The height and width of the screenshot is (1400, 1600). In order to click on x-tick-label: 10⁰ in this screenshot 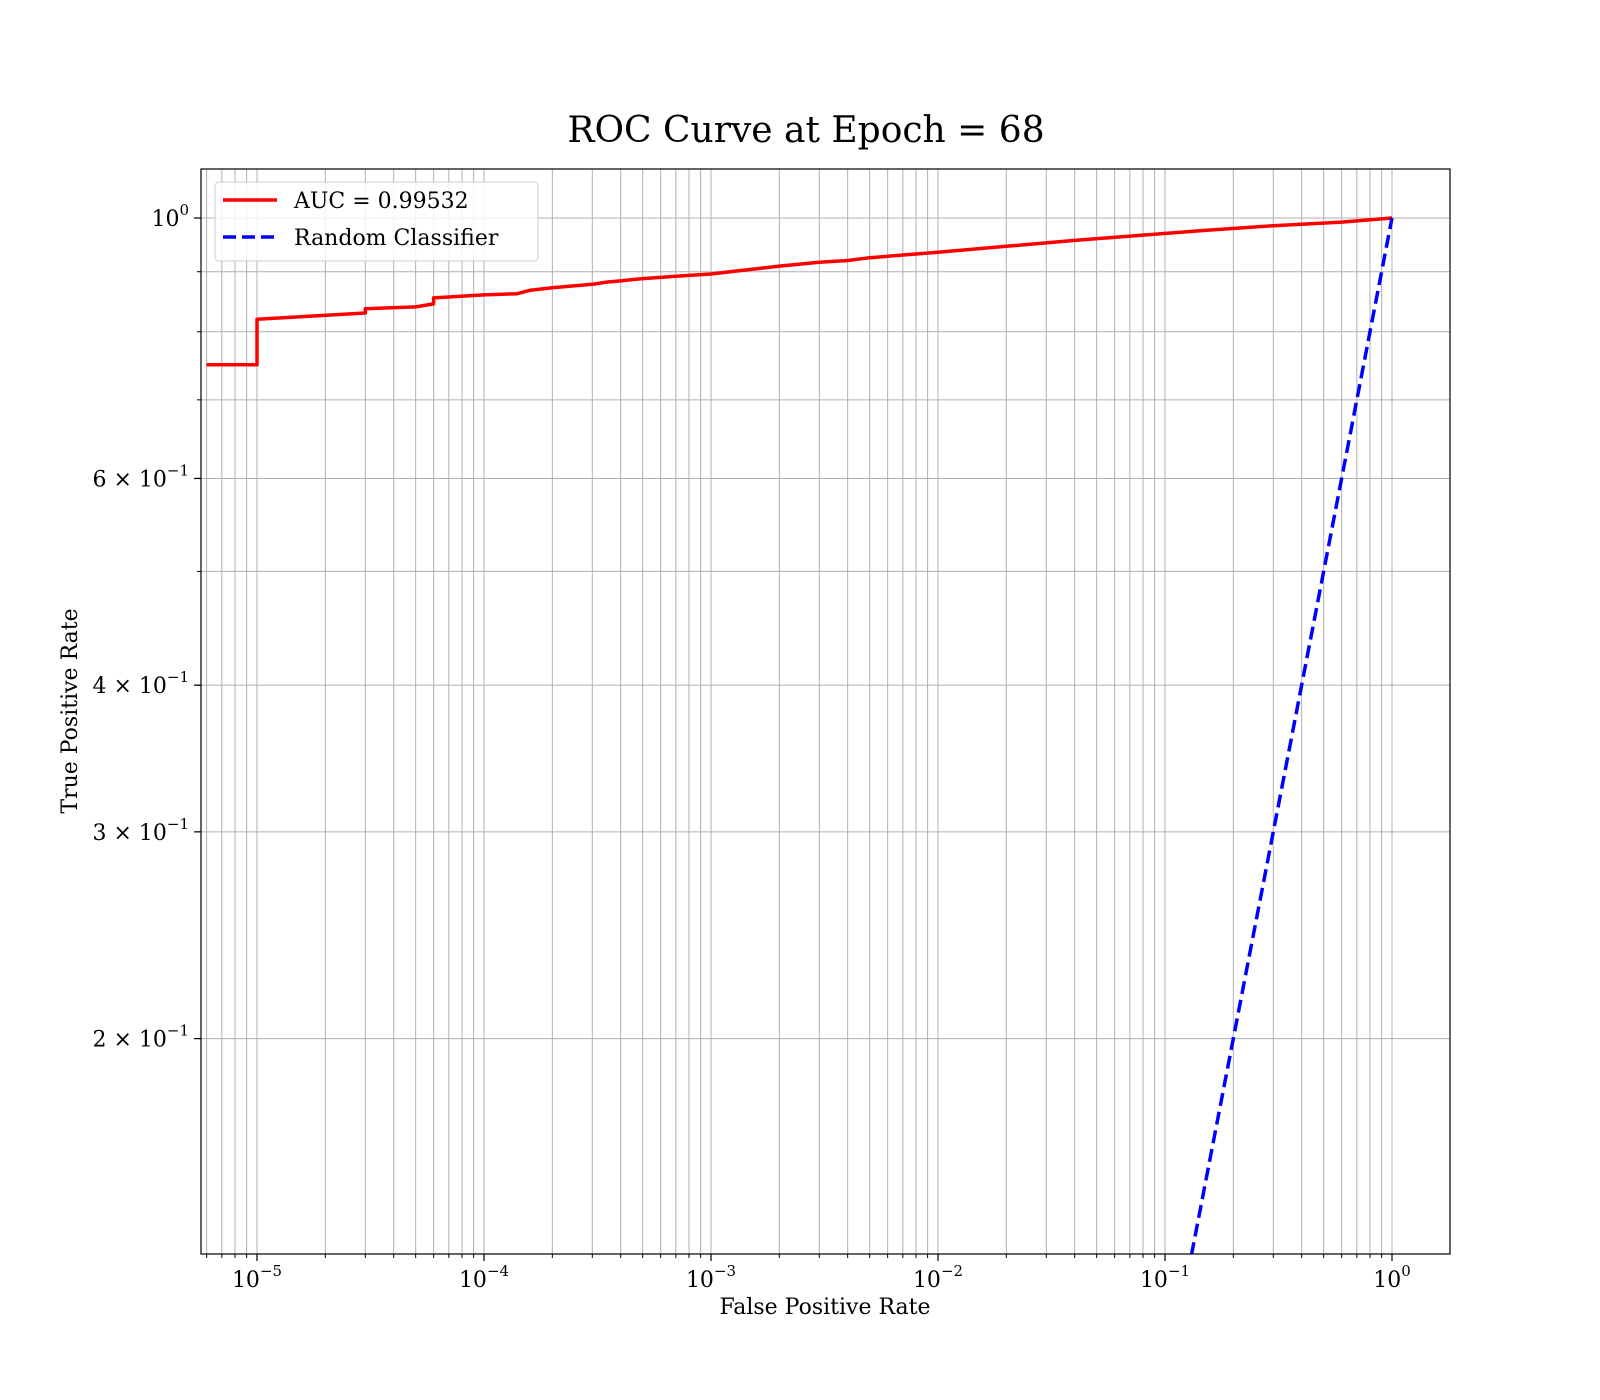, I will do `click(1392, 1277)`.